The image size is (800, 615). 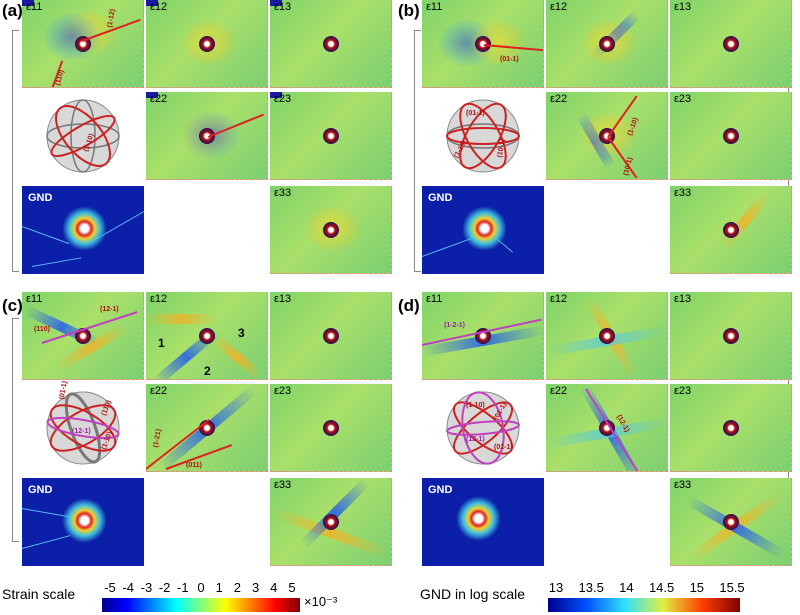 What do you see at coordinates (241, 333) in the screenshot?
I see `arrow-label-3: 3` at bounding box center [241, 333].